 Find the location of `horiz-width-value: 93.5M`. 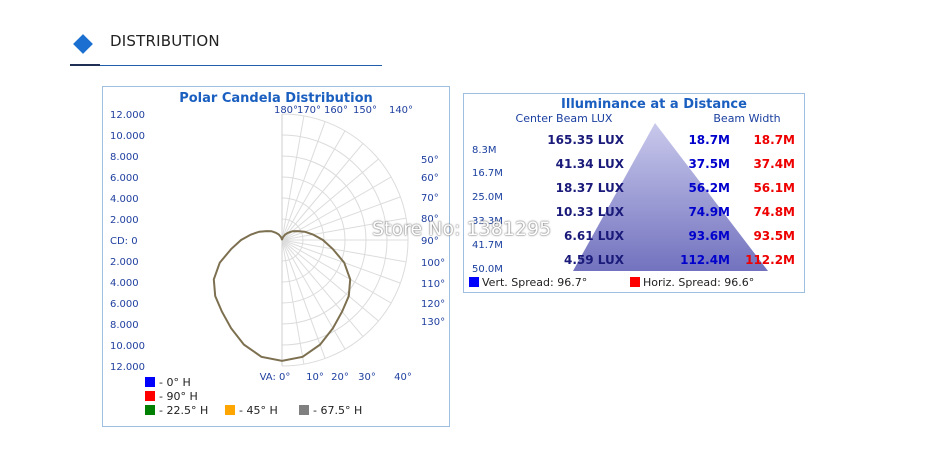

horiz-width-value: 93.5M is located at coordinates (774, 236).